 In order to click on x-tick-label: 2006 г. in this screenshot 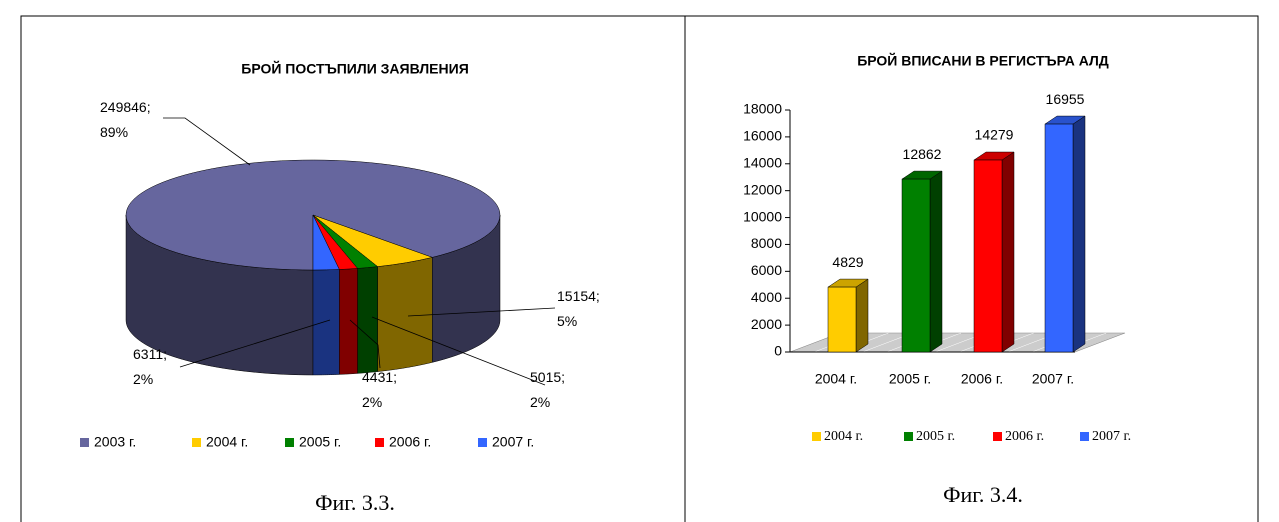, I will do `click(982, 379)`.